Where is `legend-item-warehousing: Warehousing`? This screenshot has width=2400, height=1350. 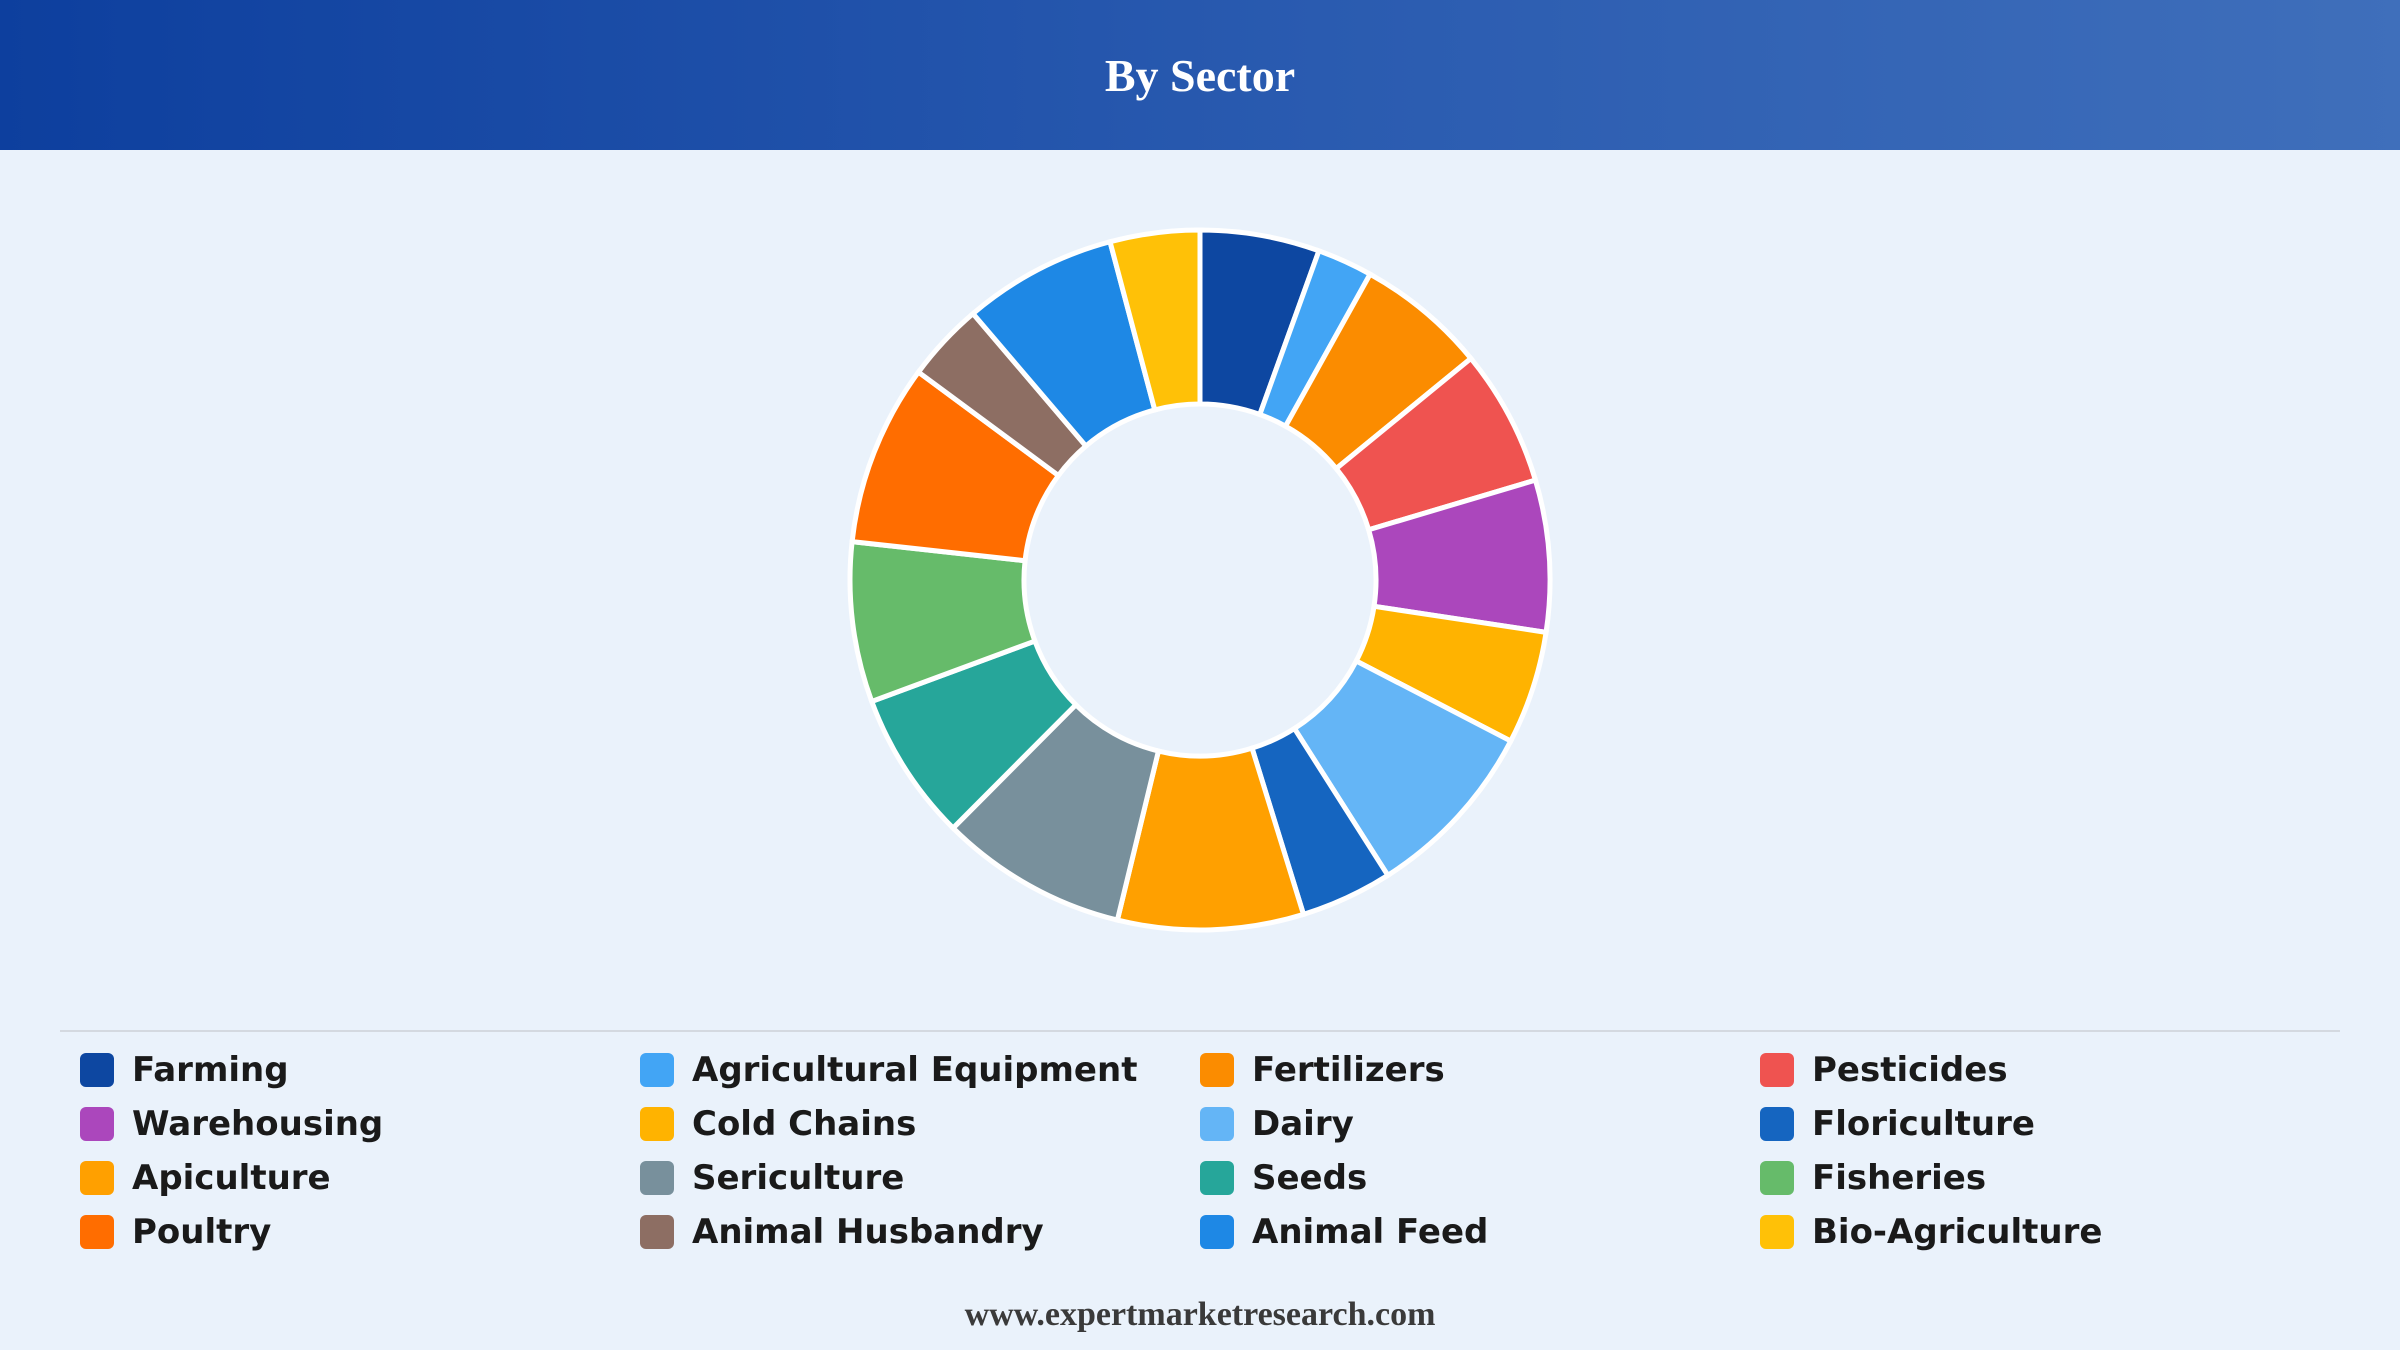
legend-item-warehousing: Warehousing is located at coordinates (360, 1124).